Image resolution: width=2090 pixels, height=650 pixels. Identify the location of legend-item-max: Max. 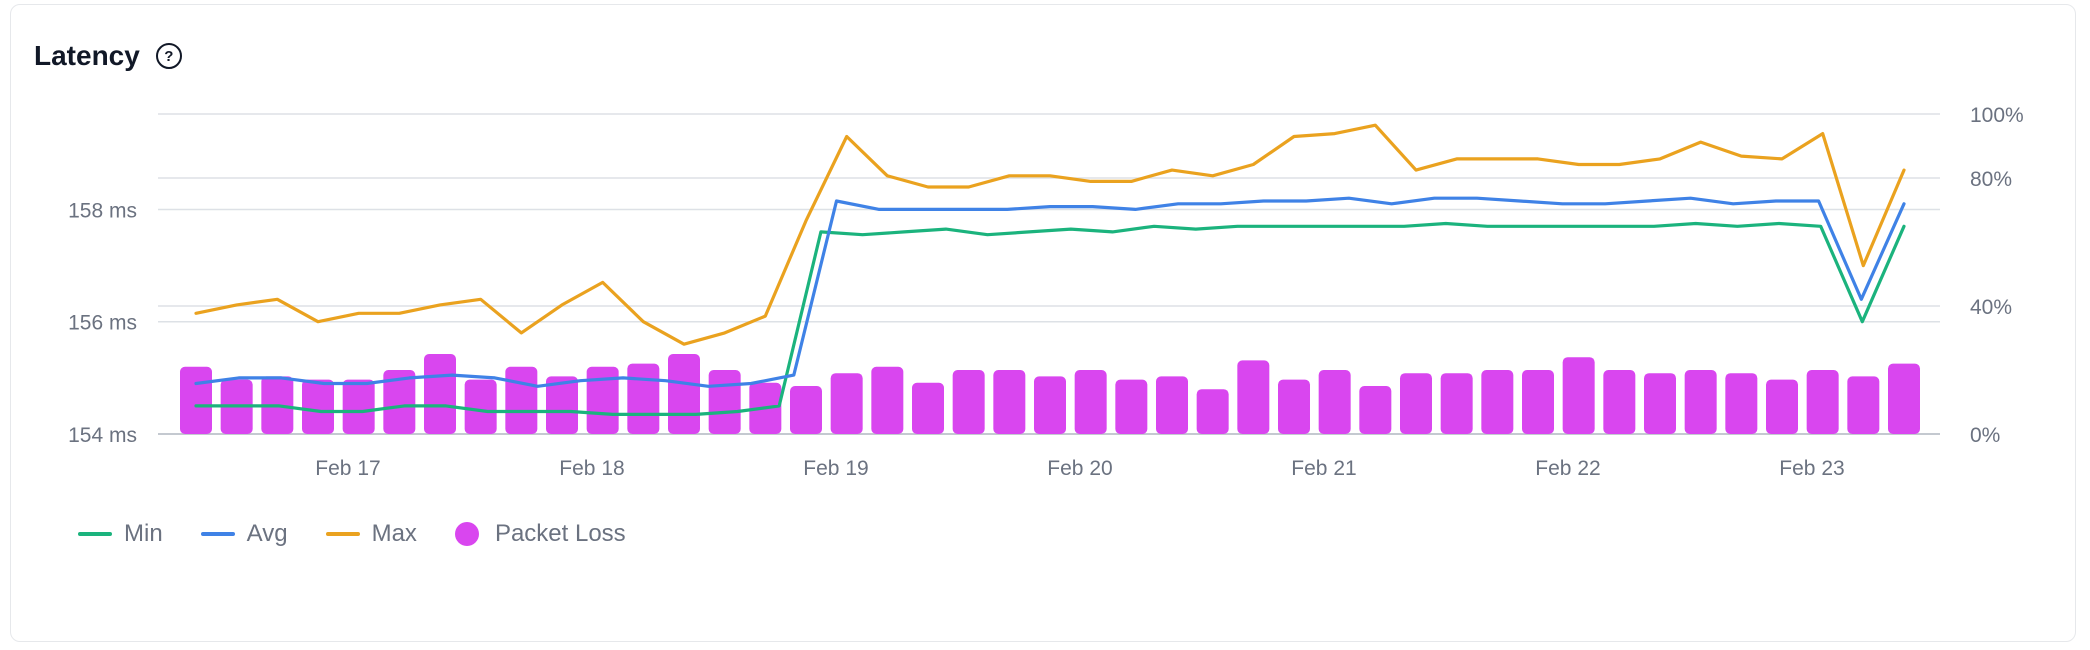
(371, 534).